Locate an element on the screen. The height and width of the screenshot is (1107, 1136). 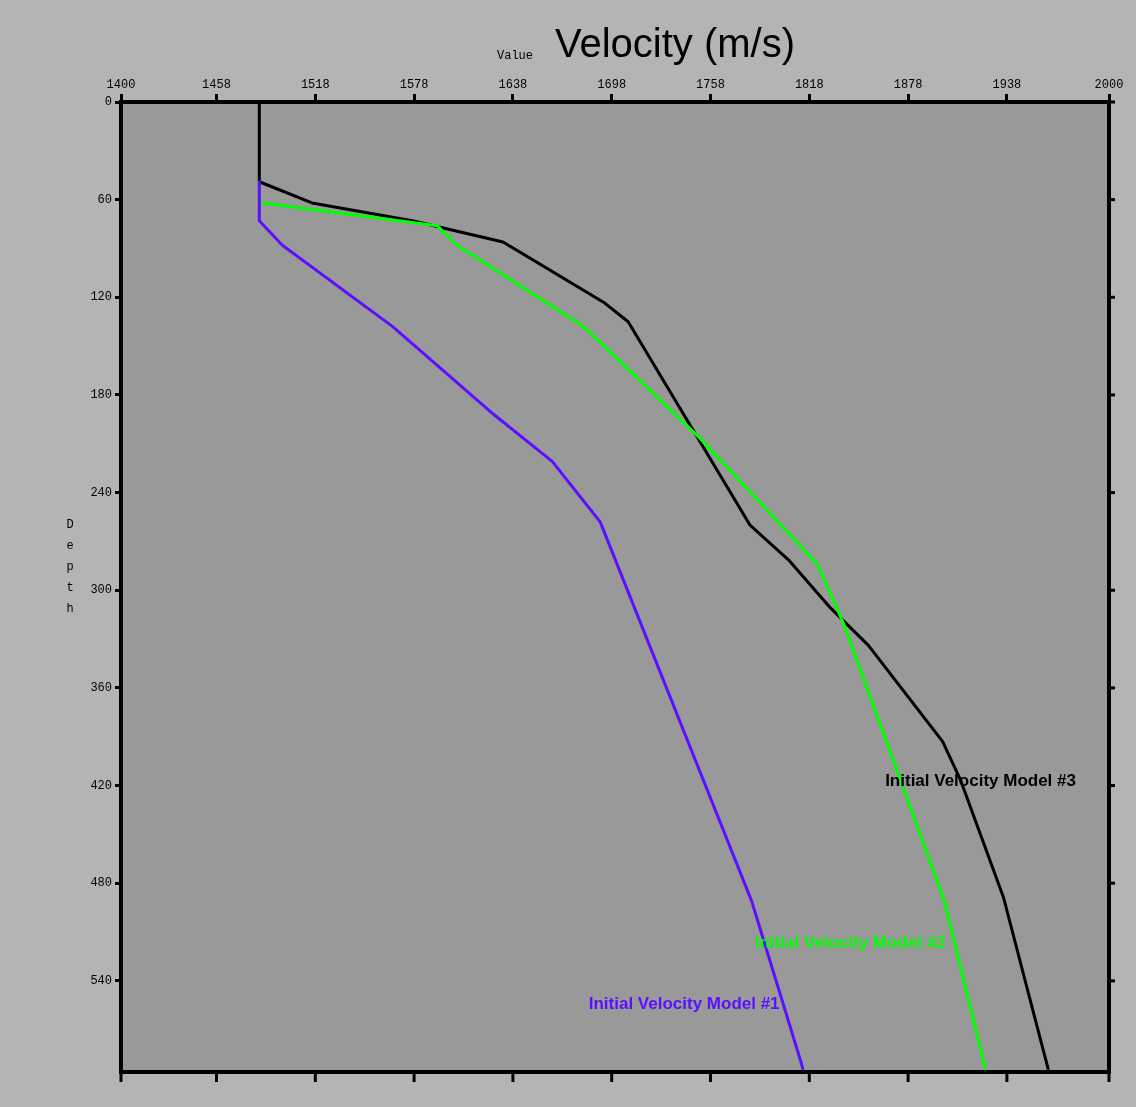
x-tick-label: 1638 is located at coordinates (513, 84).